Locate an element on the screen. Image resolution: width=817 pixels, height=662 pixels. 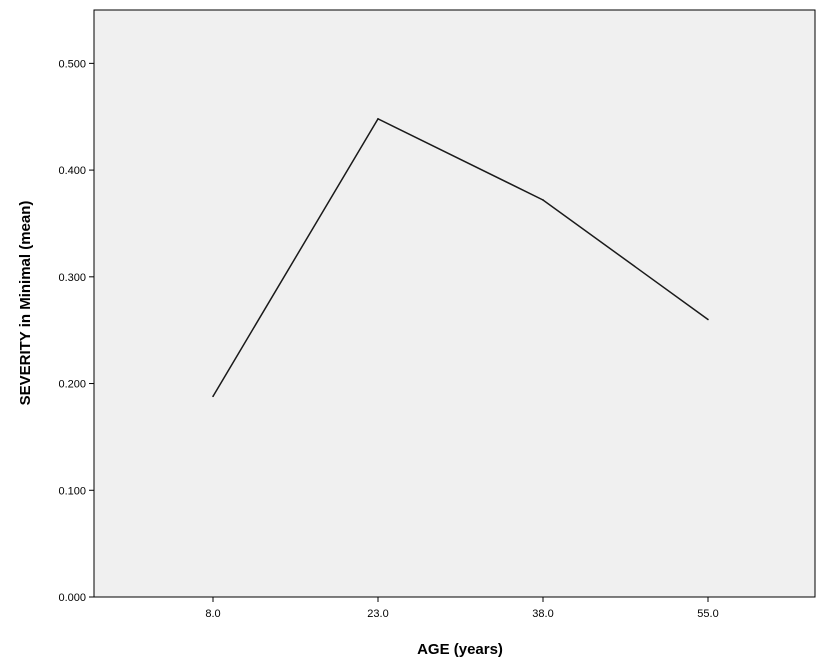
y-axis-title: SEVERITY in Minimal (mean) is located at coordinates (25, 303).